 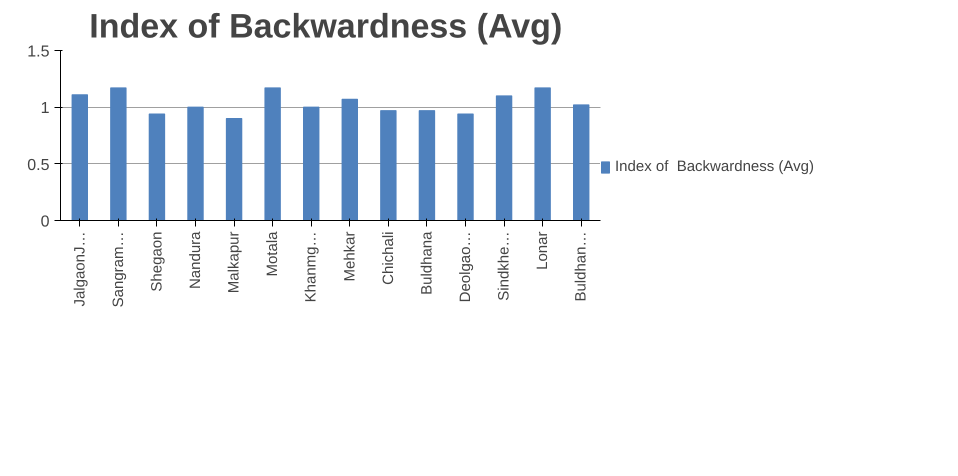 I want to click on legend-label: Index of Backwardness (Avg), so click(x=714, y=166).